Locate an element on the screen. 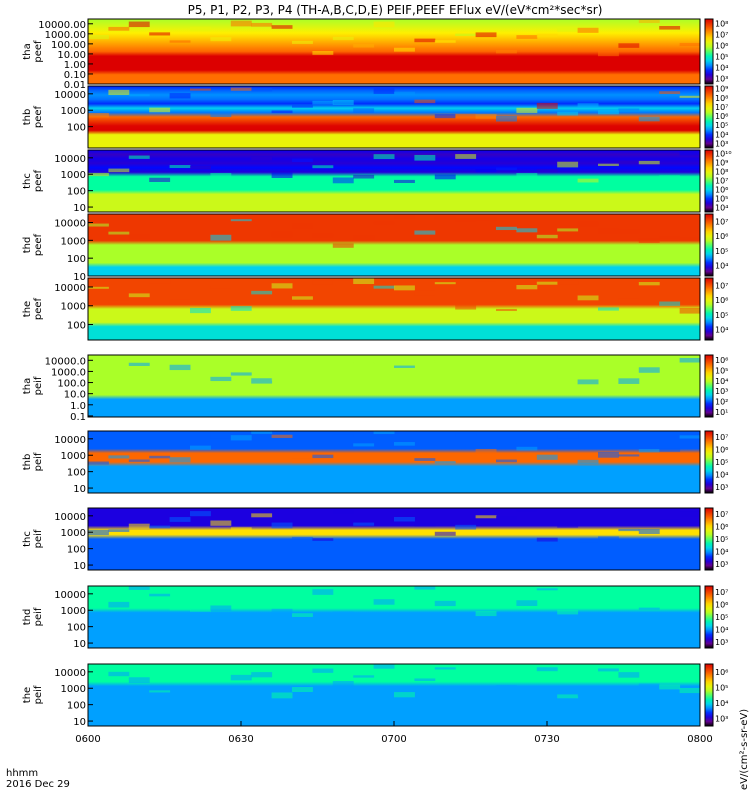  x-tick-label: 0730 is located at coordinates (546, 739).